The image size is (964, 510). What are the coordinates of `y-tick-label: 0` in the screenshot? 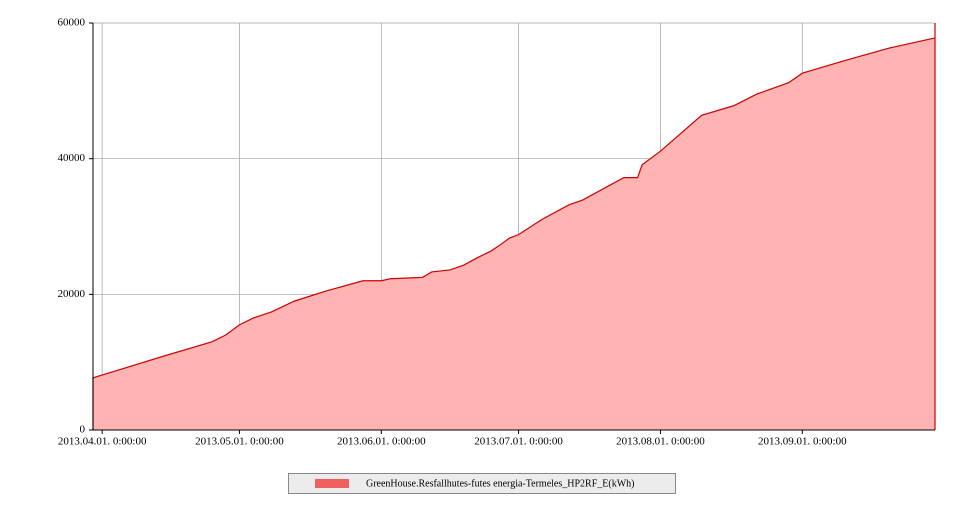 It's located at (83, 430).